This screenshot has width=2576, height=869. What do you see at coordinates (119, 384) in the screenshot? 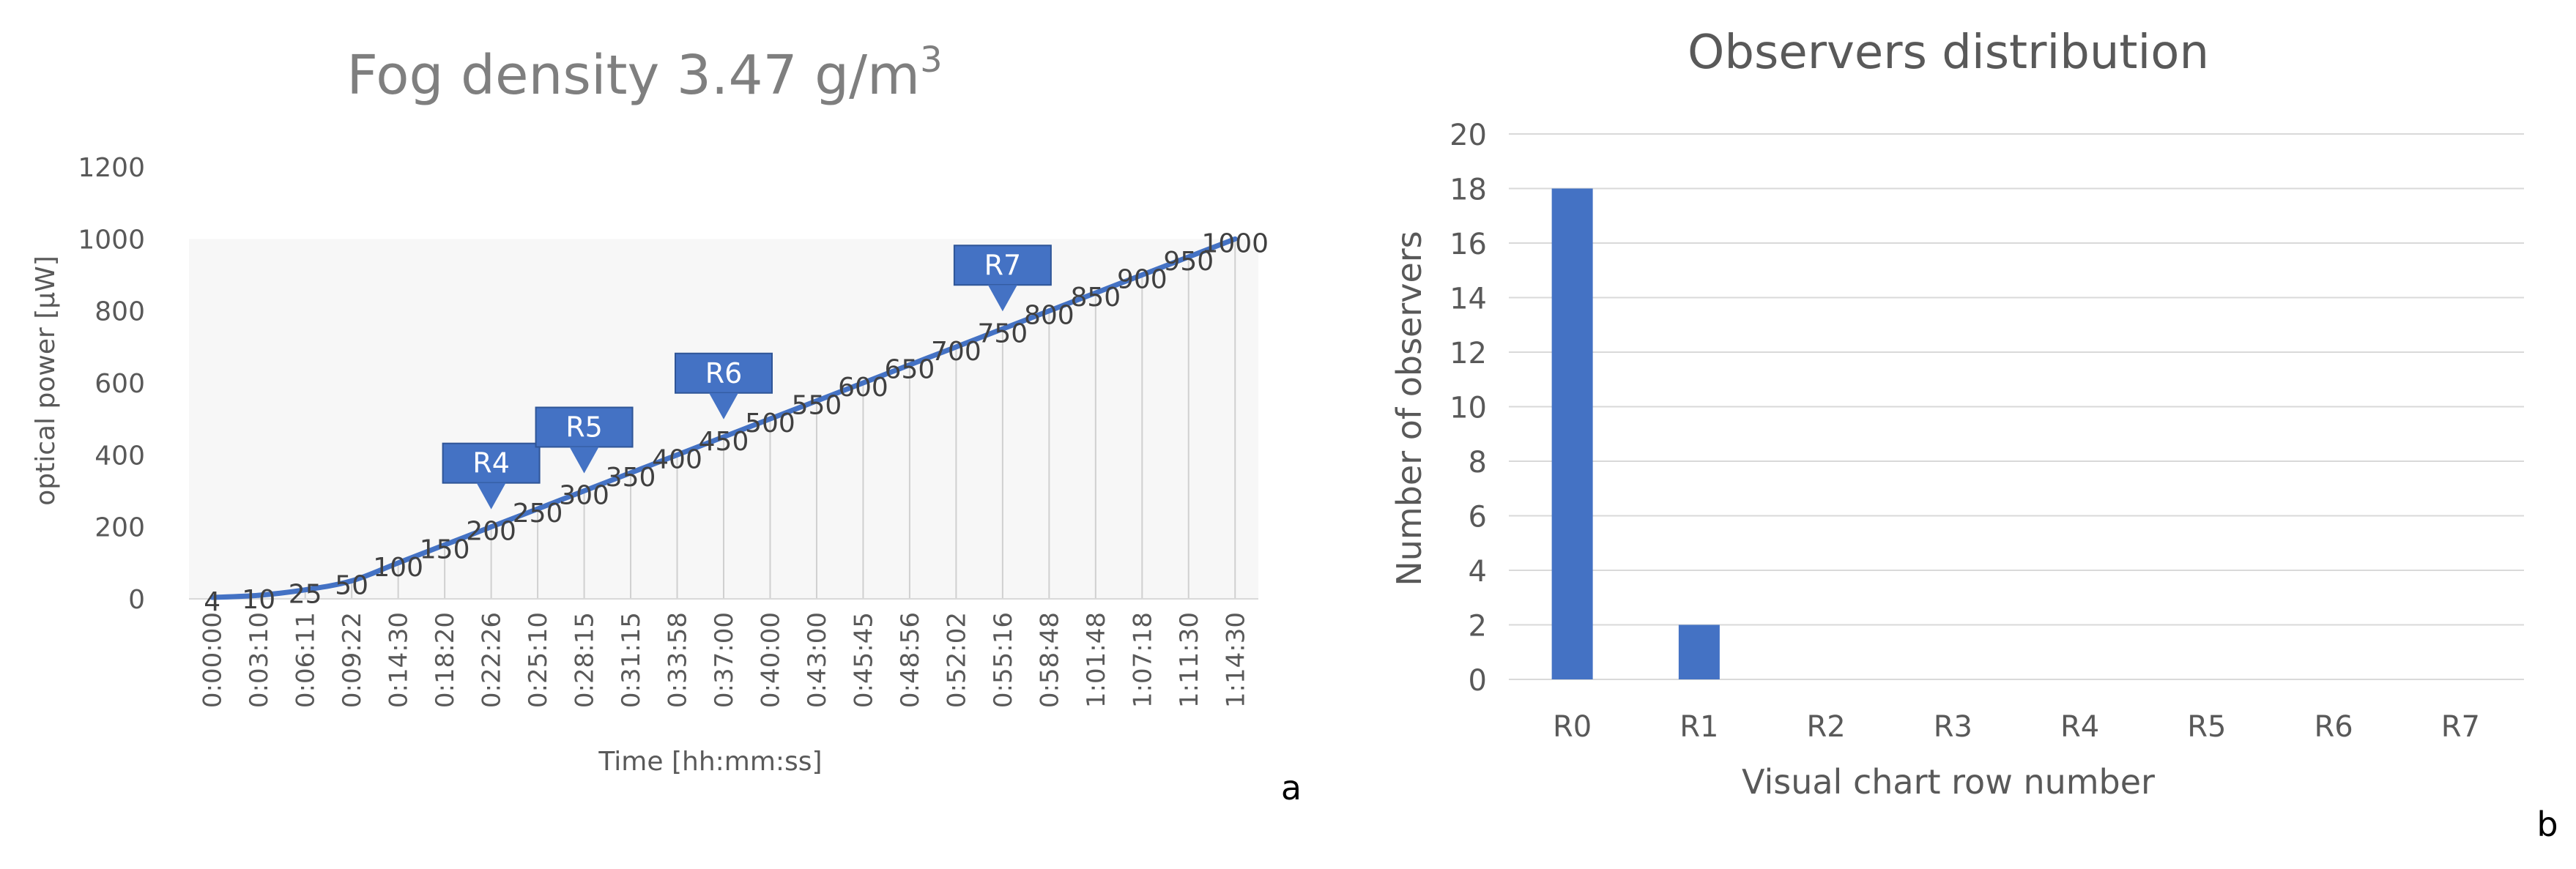
I see `y-tick-label: 600` at bounding box center [119, 384].